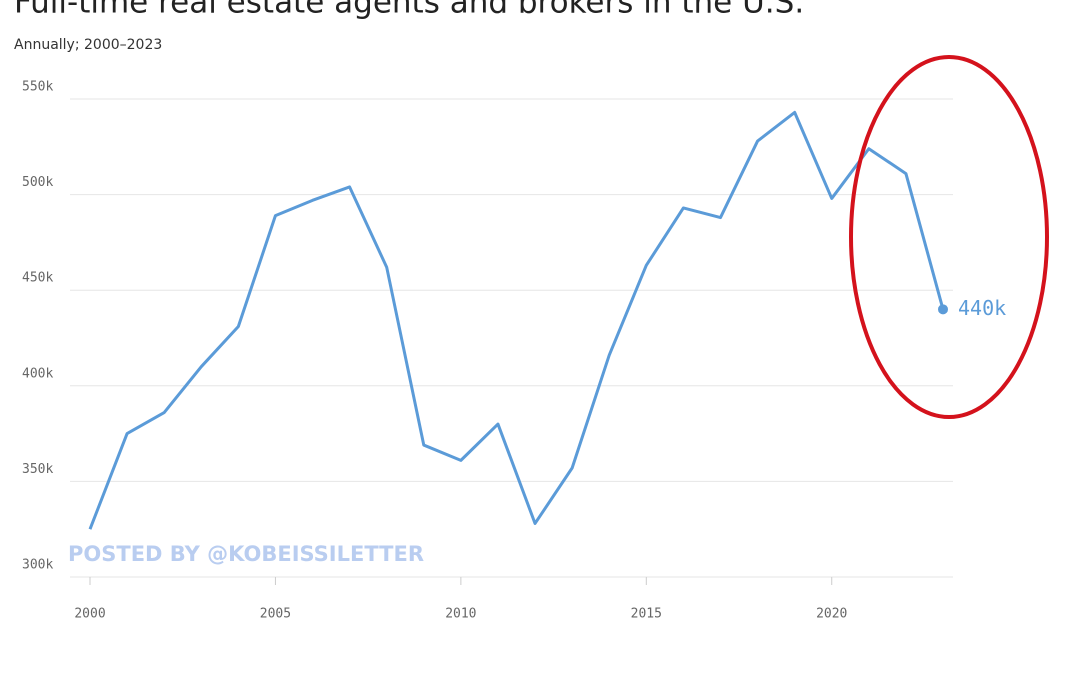  I want to click on chart-subtitle: Annually; 2000–2023, so click(88, 45).